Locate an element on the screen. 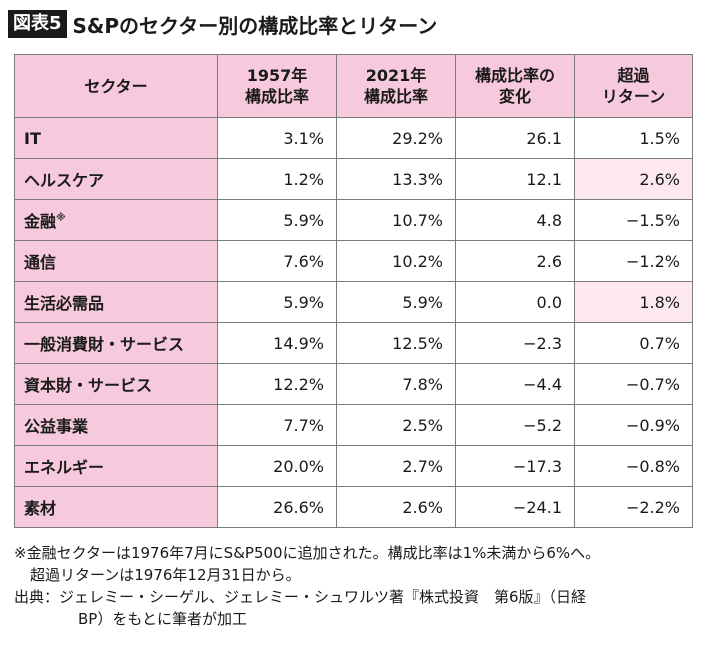 Image resolution: width=710 pixels, height=650 pixels. header-sector-text: セクター is located at coordinates (116, 86).